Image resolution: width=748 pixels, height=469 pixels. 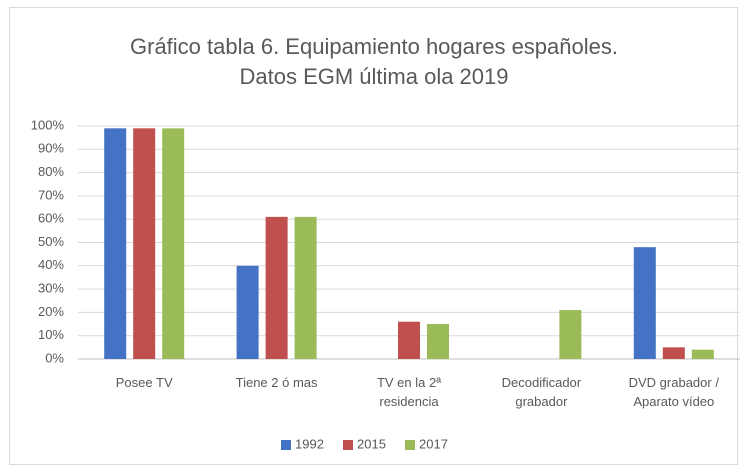 What do you see at coordinates (276, 382) in the screenshot?
I see `x-tick-label: Tiene 2 ó mas` at bounding box center [276, 382].